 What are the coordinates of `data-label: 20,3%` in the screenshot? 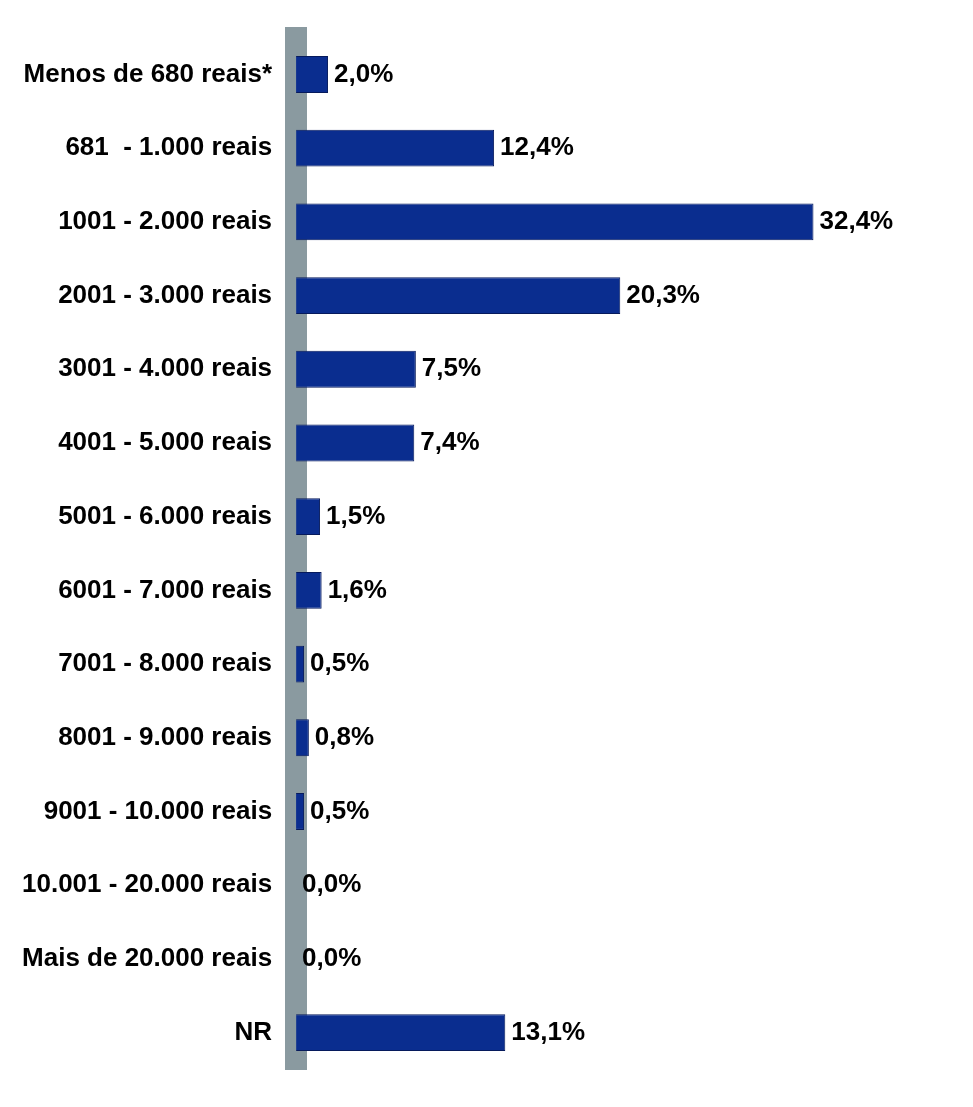 It's located at (663, 293).